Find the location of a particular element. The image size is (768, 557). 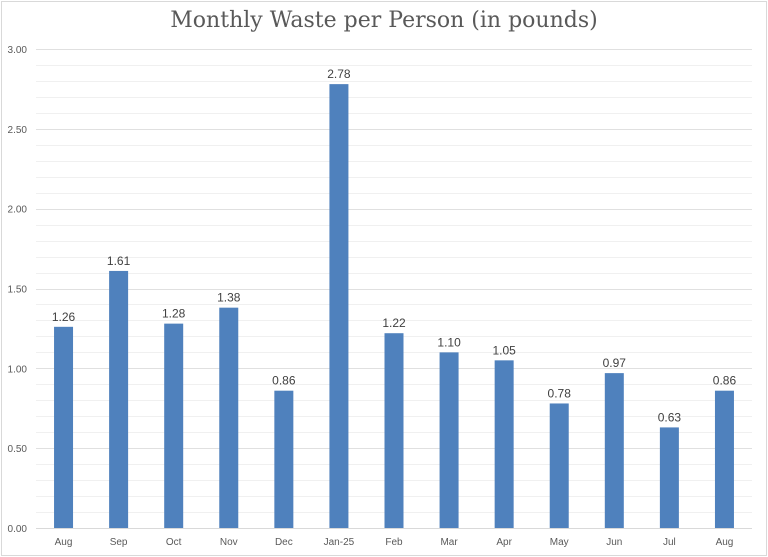

x-tick-label: Jun is located at coordinates (614, 542).